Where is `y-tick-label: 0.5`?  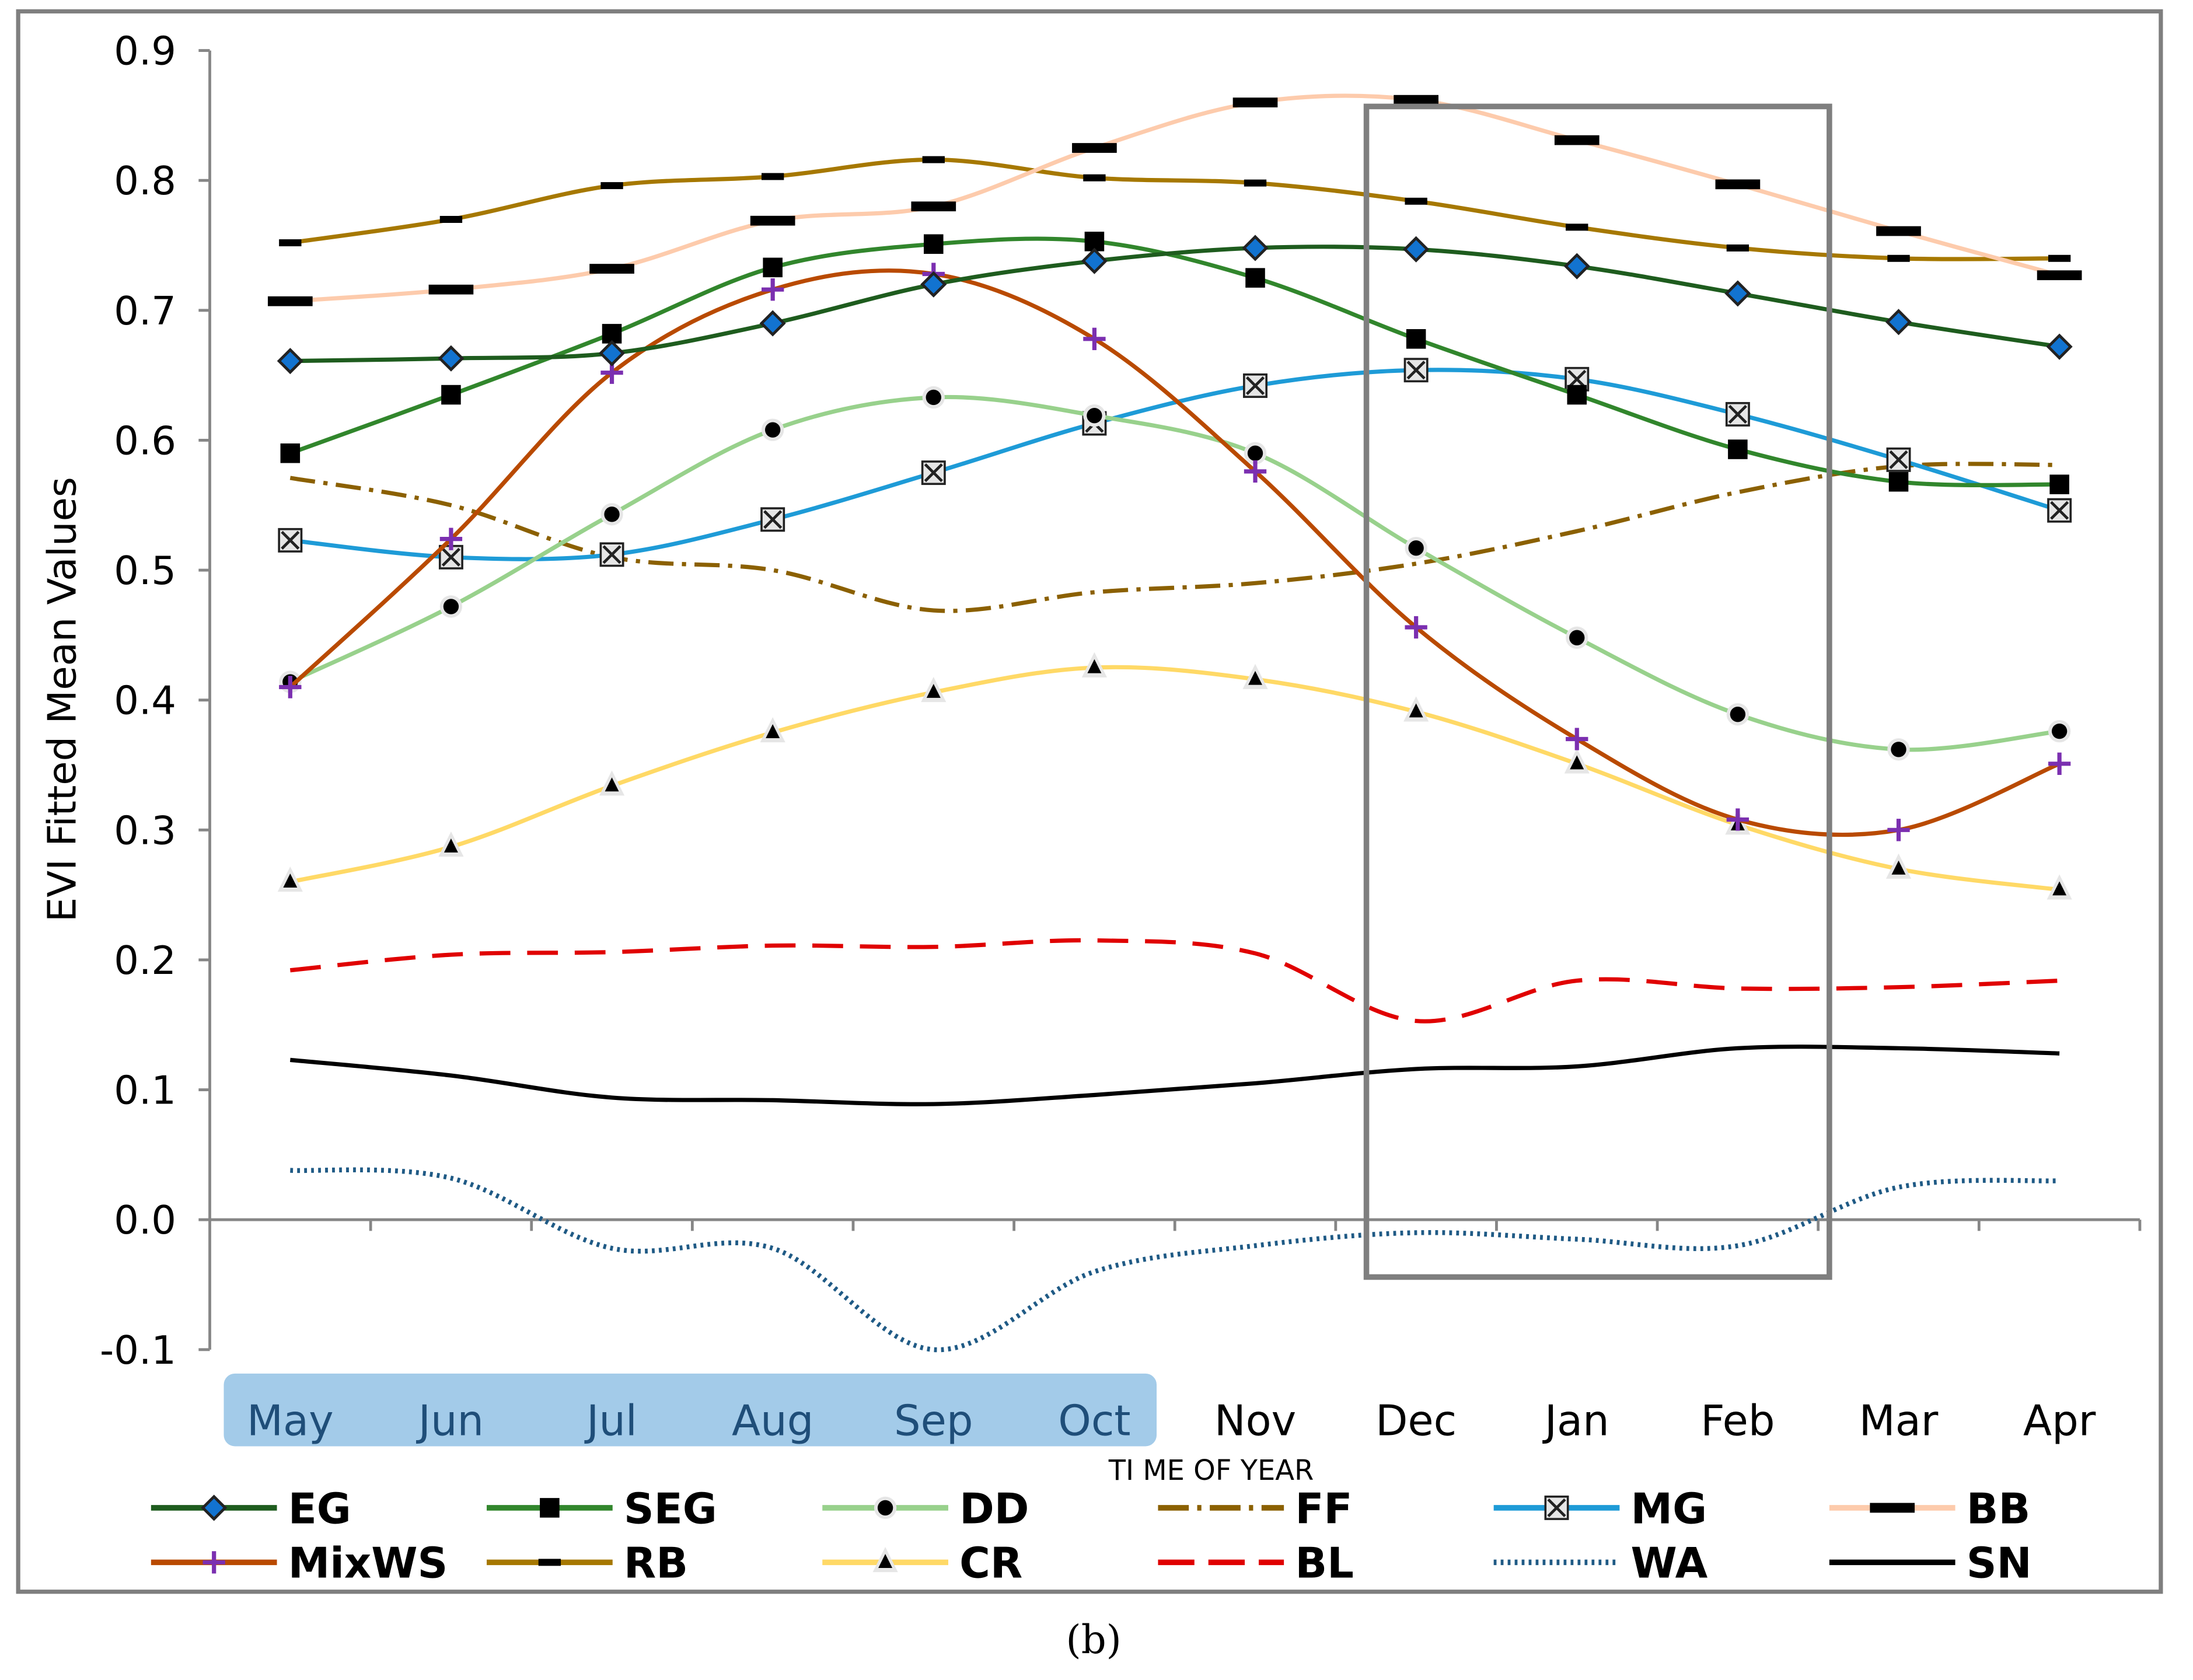
y-tick-label: 0.5 is located at coordinates (145, 570).